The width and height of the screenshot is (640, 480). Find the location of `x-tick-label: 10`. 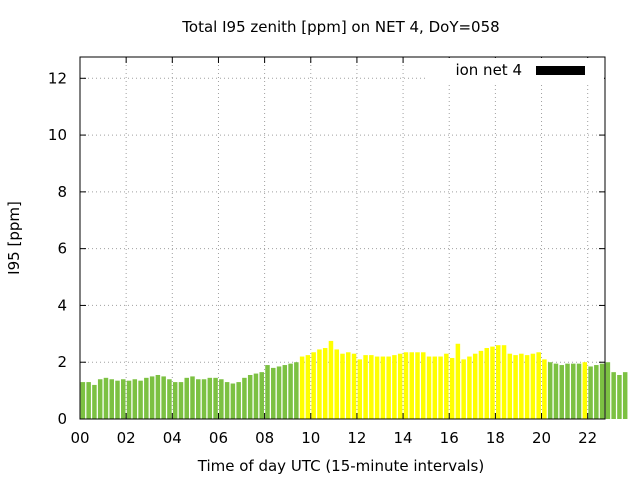

x-tick-label: 10 is located at coordinates (310, 438).